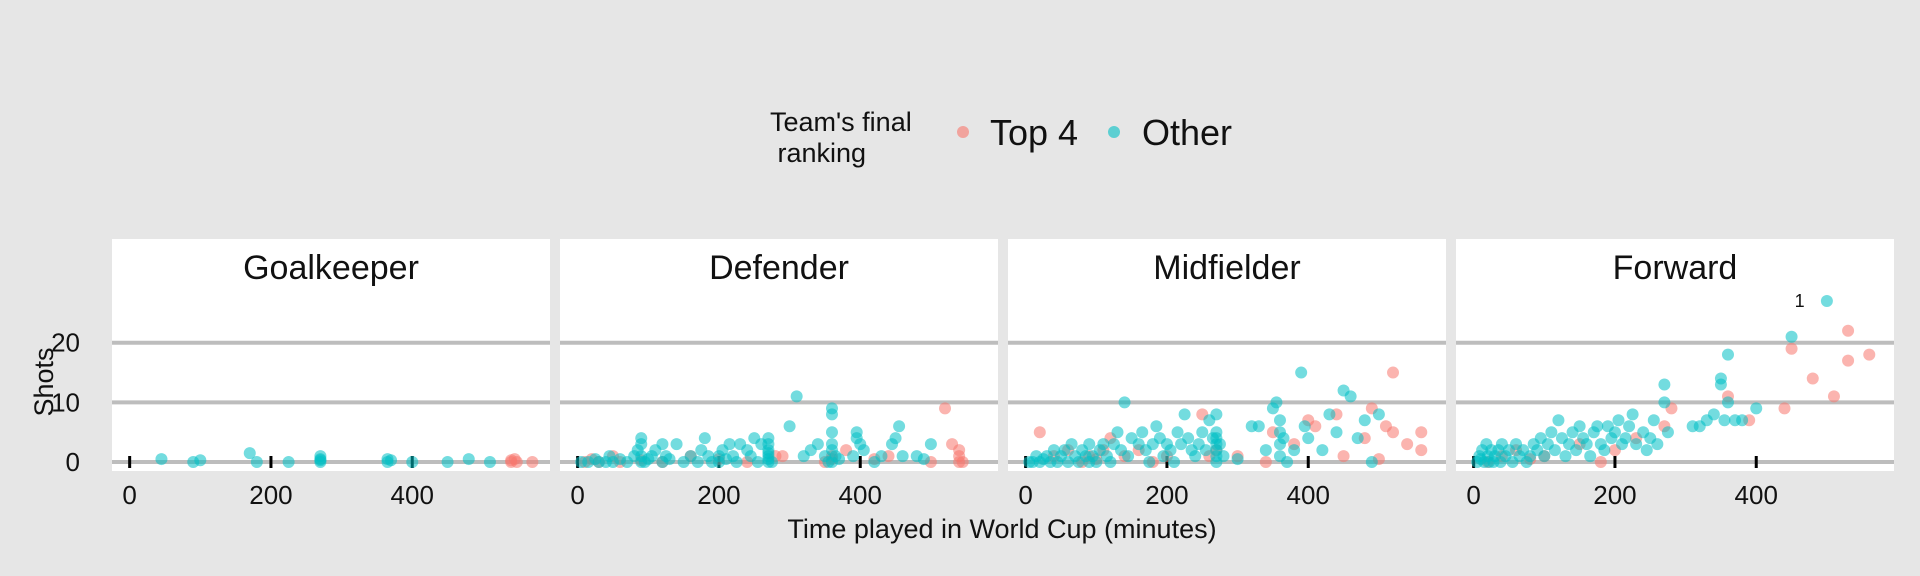 This screenshot has width=1920, height=576. I want to click on points-defender, so click(772, 429).